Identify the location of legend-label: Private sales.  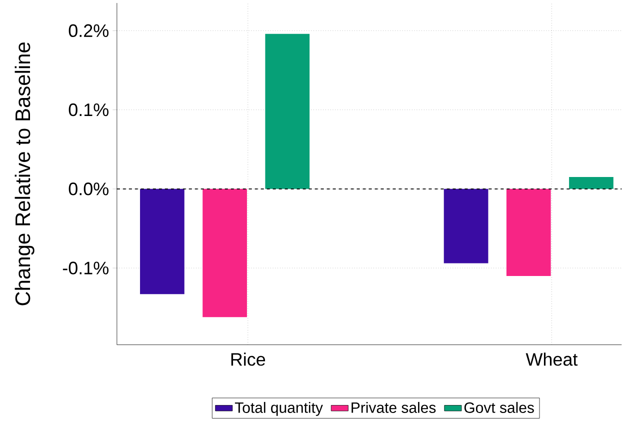
(394, 408).